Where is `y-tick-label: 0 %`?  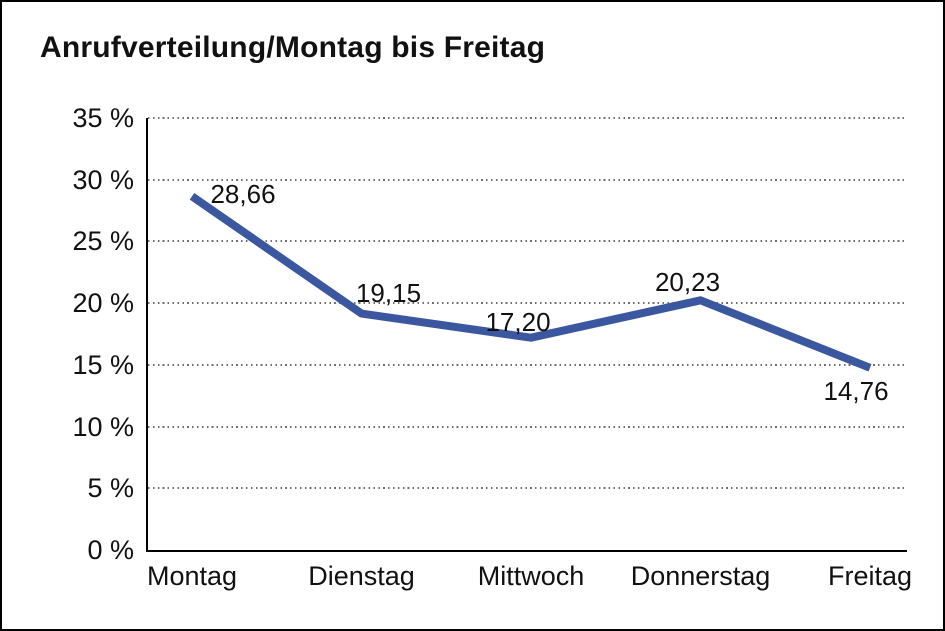
y-tick-label: 0 % is located at coordinates (110, 550).